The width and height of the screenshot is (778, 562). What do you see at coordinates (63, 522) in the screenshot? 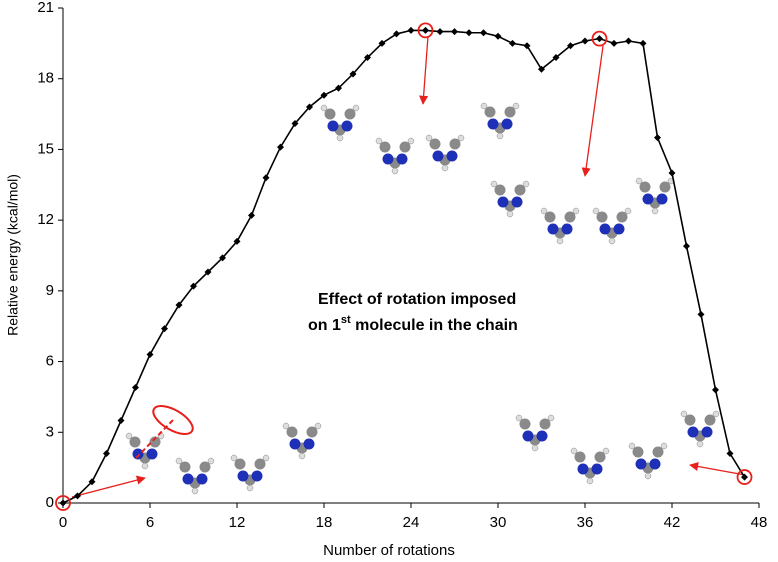
I see `x-tick-label: 0` at bounding box center [63, 522].